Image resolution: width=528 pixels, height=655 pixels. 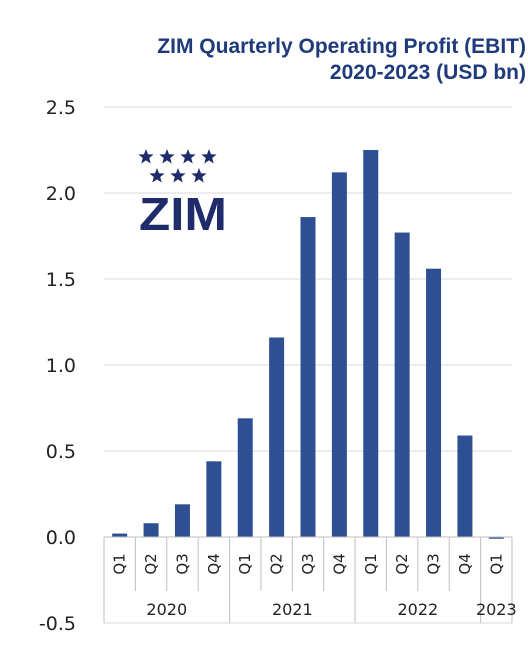 I want to click on year-label: 2020, so click(x=166, y=609).